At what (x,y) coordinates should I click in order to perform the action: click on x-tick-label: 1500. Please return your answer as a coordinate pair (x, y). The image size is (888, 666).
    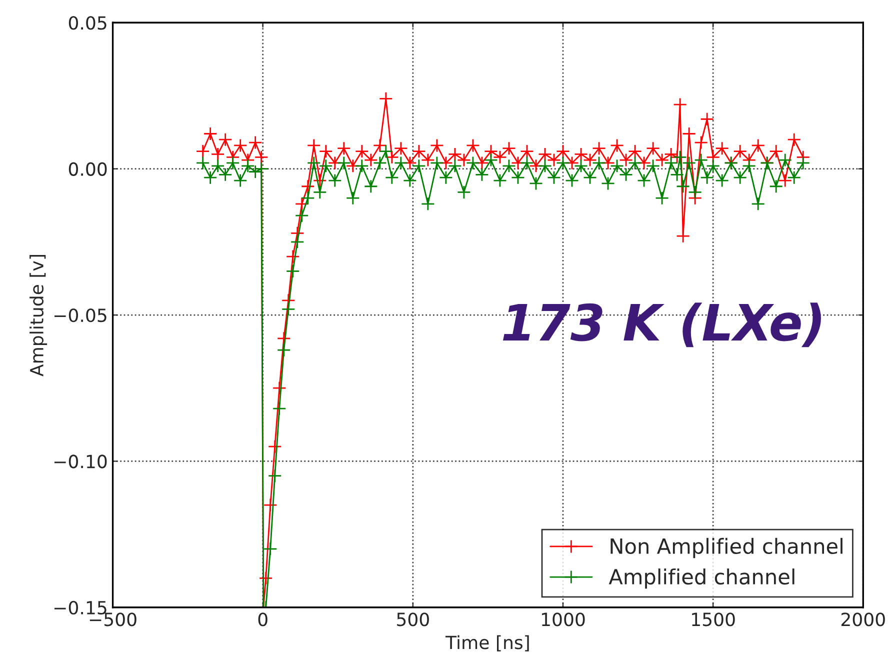
    Looking at the image, I should click on (713, 619).